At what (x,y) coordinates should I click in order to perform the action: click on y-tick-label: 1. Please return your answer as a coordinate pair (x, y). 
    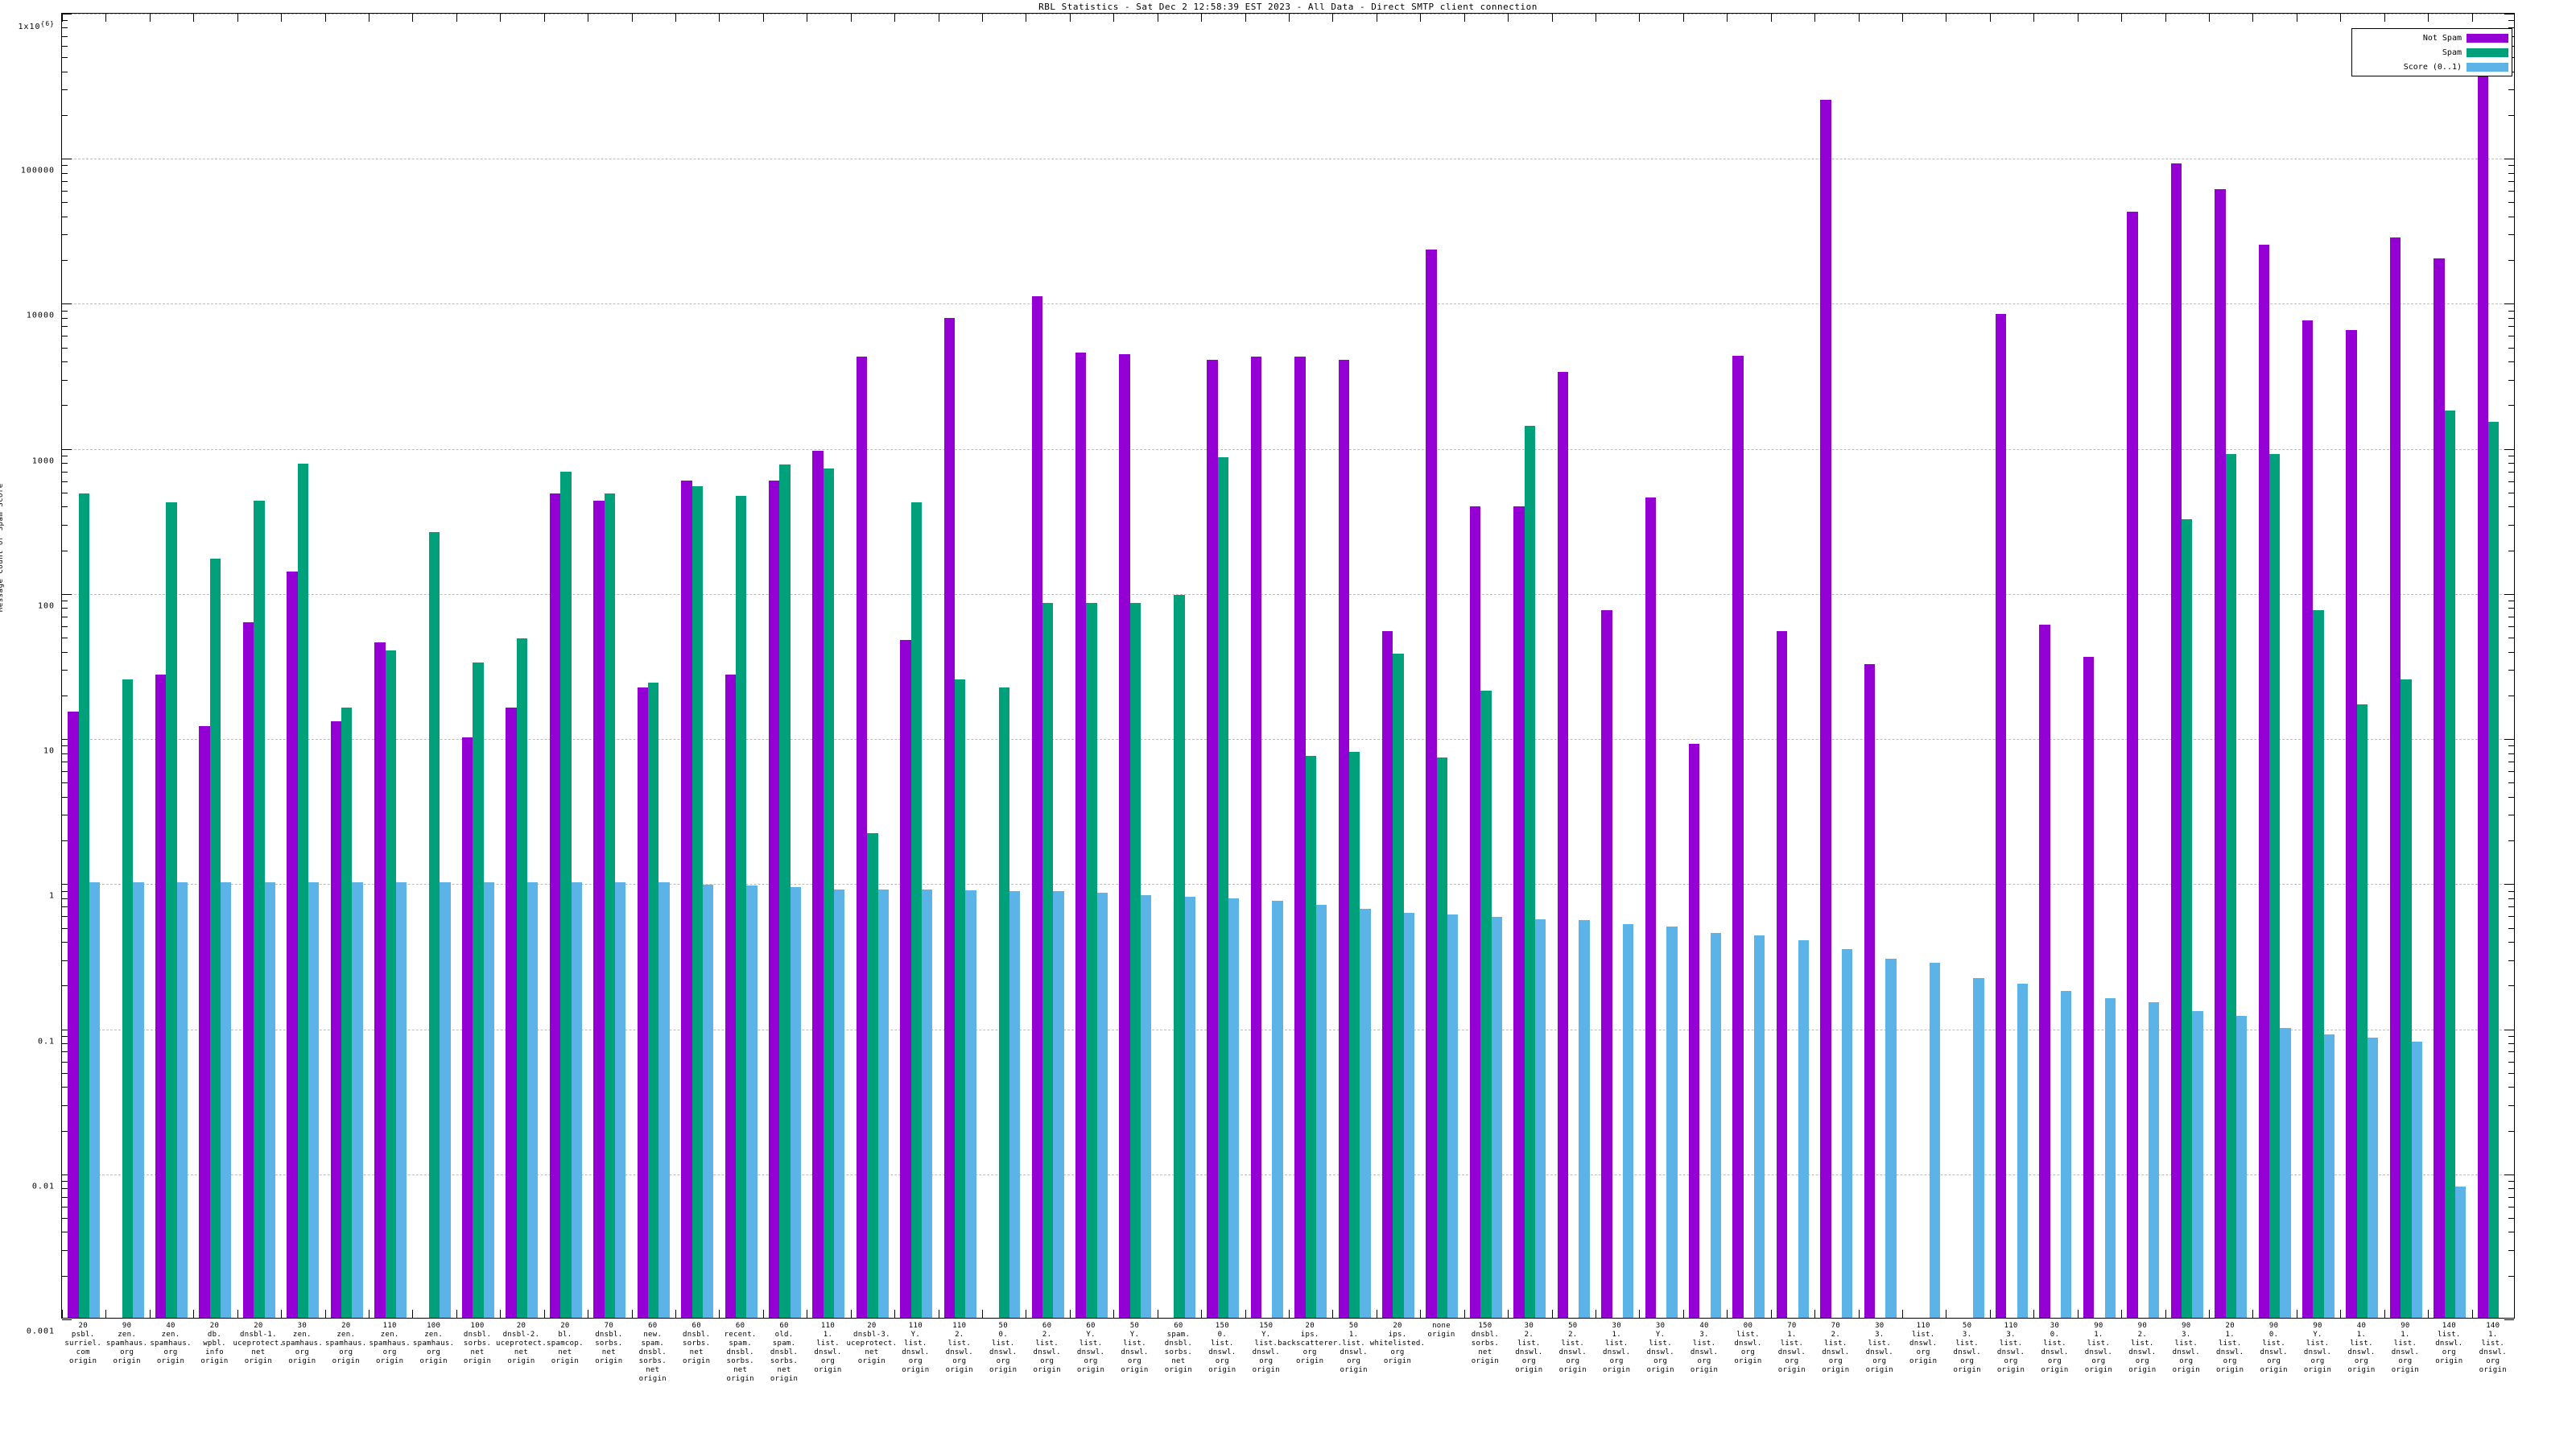
    Looking at the image, I should click on (51, 896).